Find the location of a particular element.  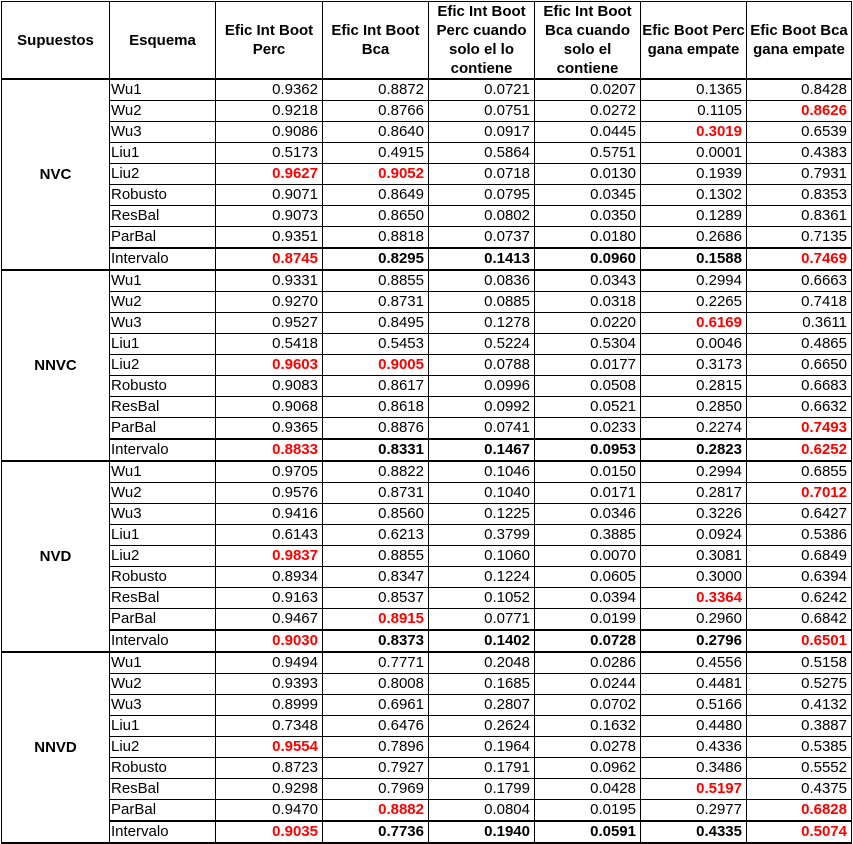

value-cell: 0.0836 is located at coordinates (481, 280).